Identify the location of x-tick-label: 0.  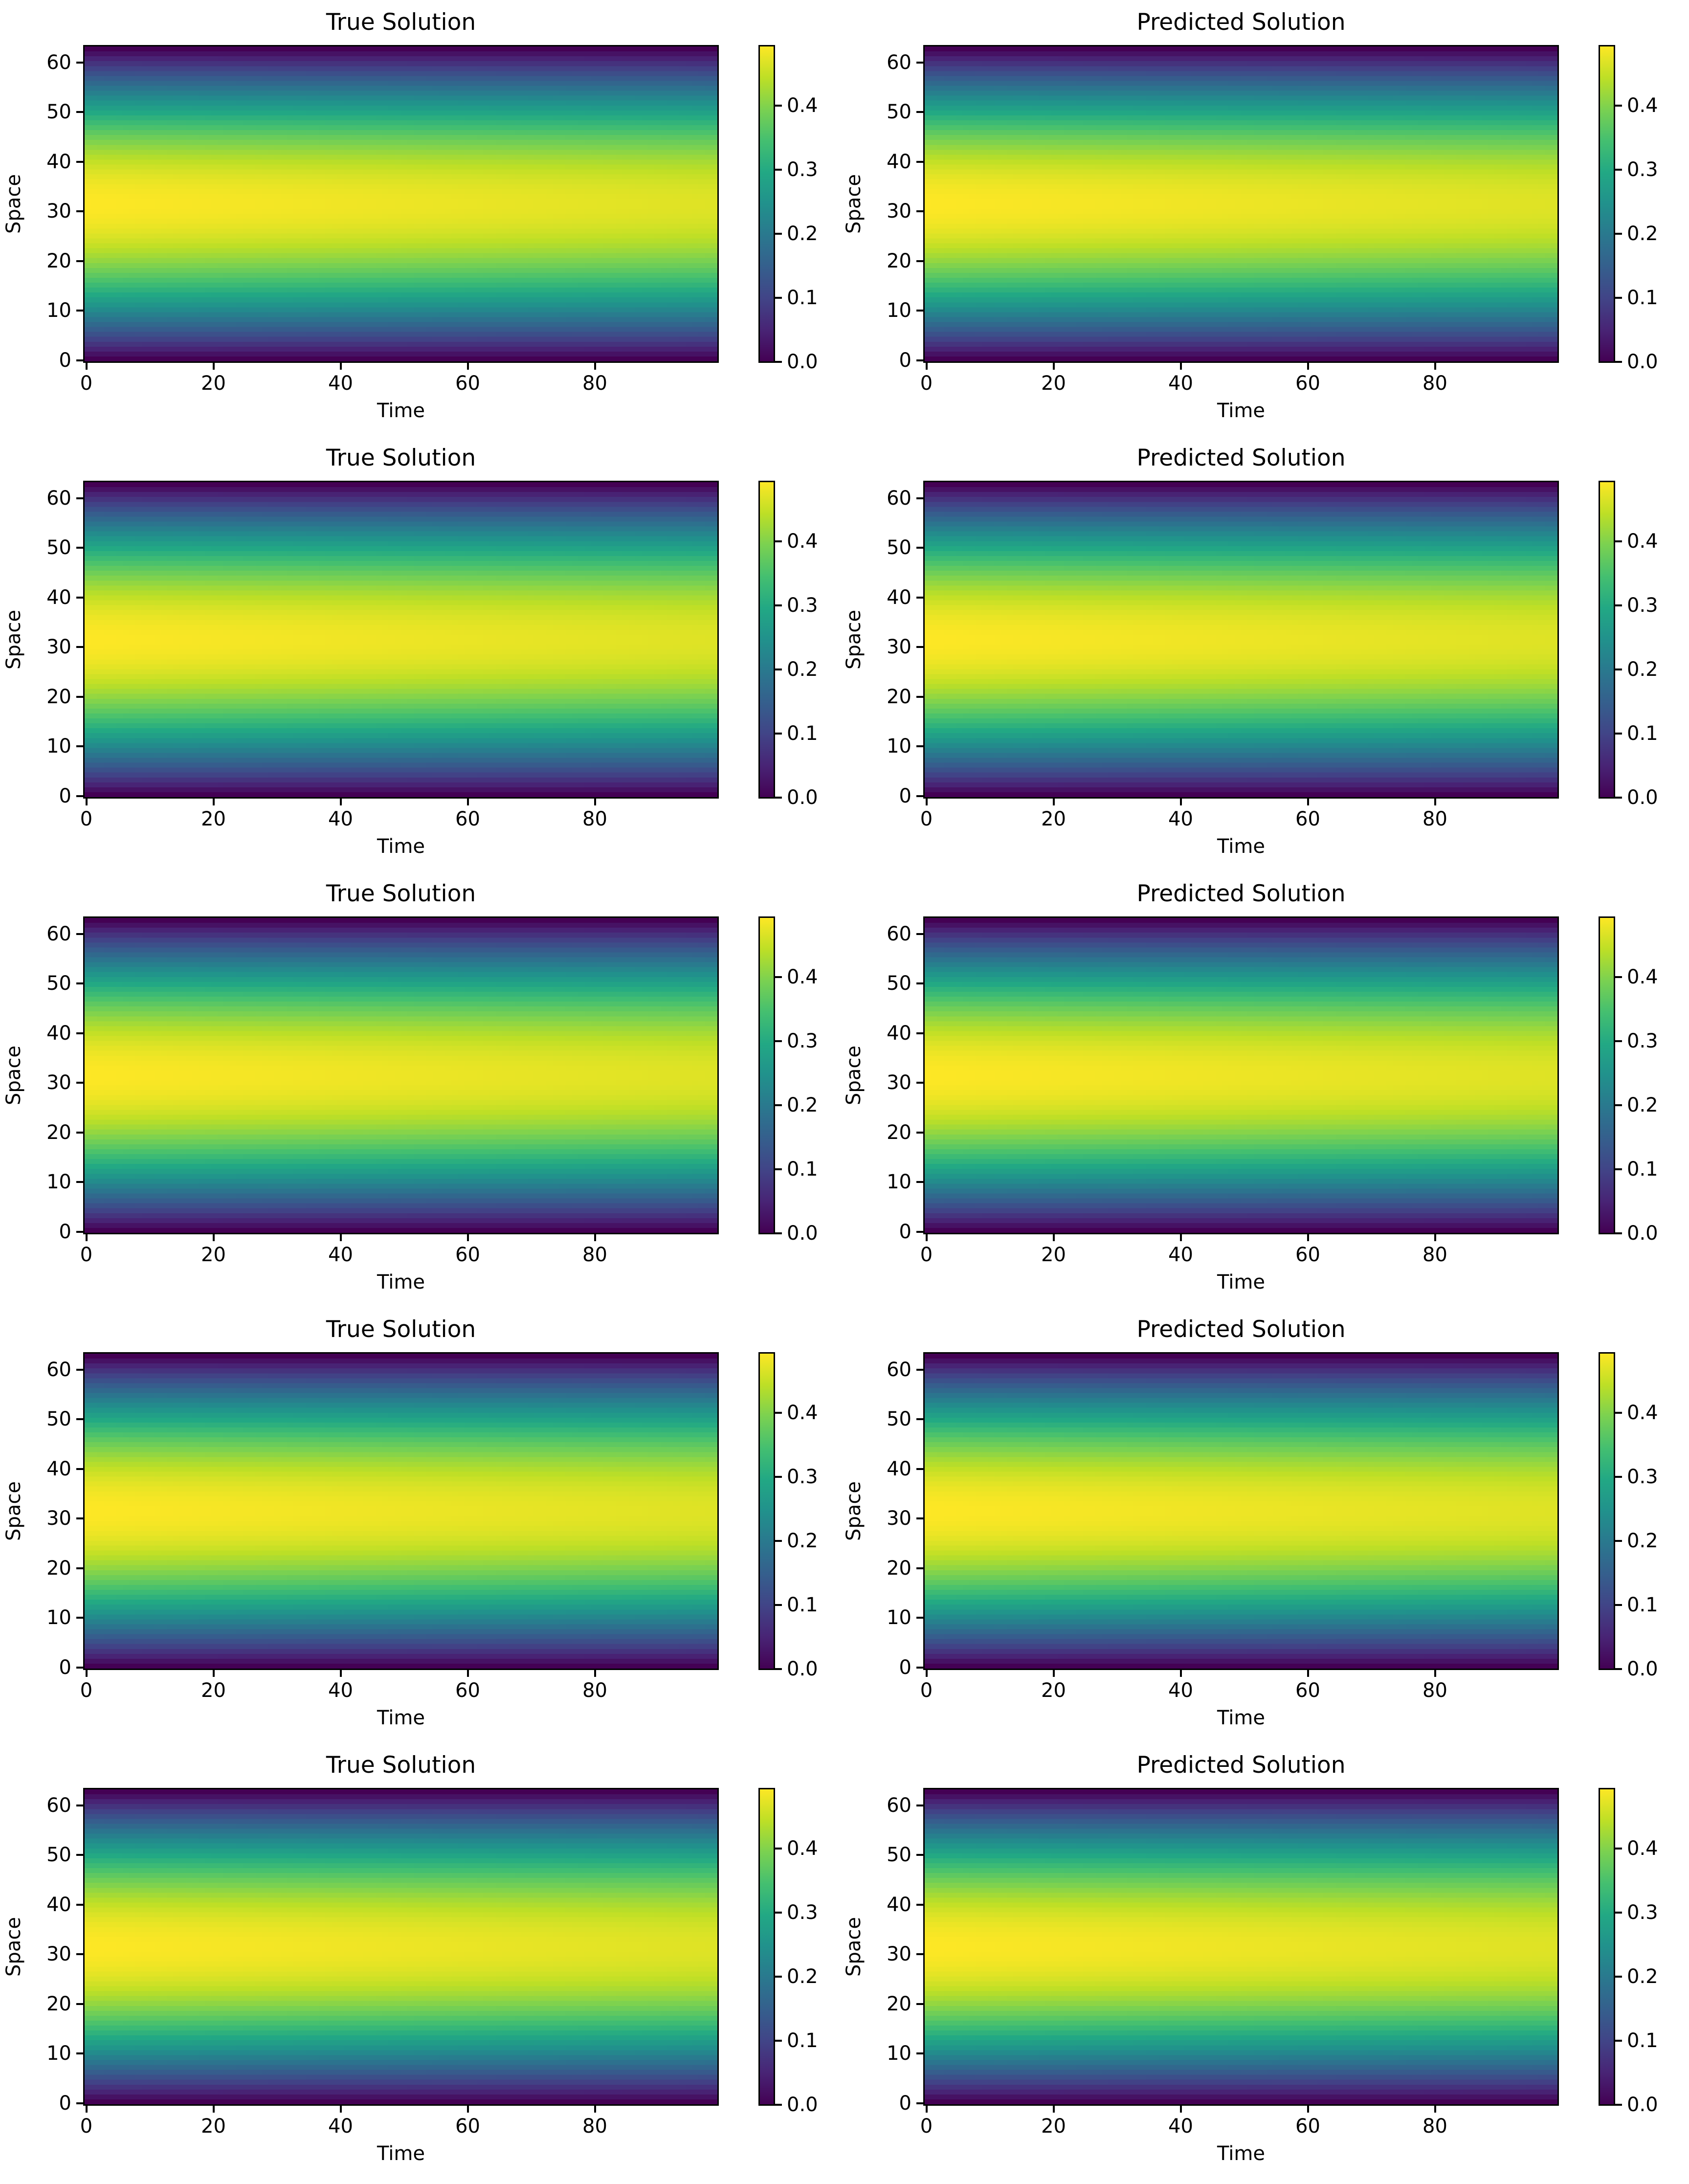
(926, 1255).